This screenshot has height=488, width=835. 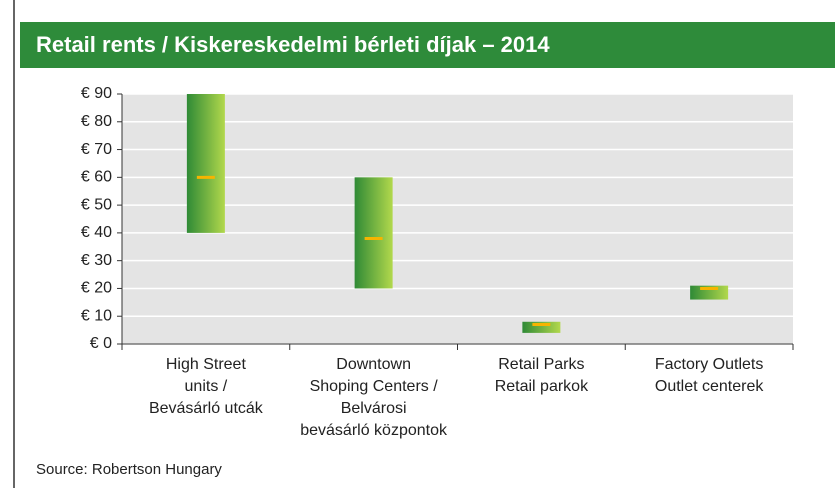 What do you see at coordinates (96, 260) in the screenshot?
I see `y-tick-label: € 30` at bounding box center [96, 260].